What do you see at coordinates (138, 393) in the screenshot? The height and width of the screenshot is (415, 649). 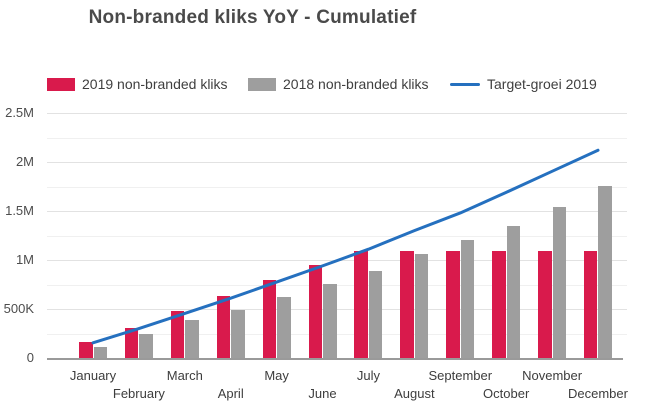 I see `x-axis-label-february: February` at bounding box center [138, 393].